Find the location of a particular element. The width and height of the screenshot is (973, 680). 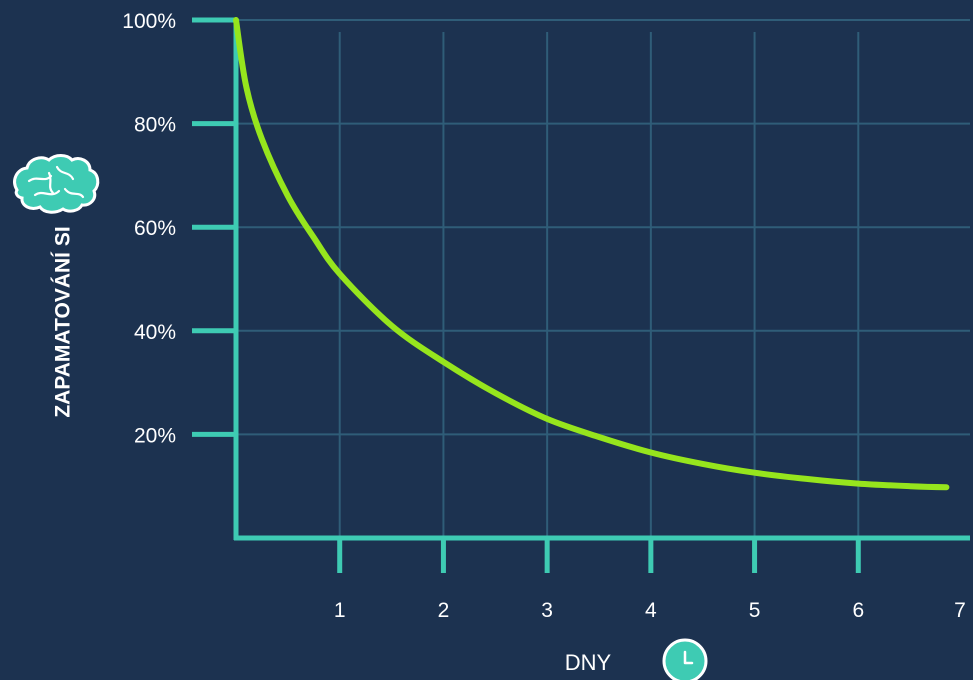

y-tick-label-80: 80% is located at coordinates (155, 125).